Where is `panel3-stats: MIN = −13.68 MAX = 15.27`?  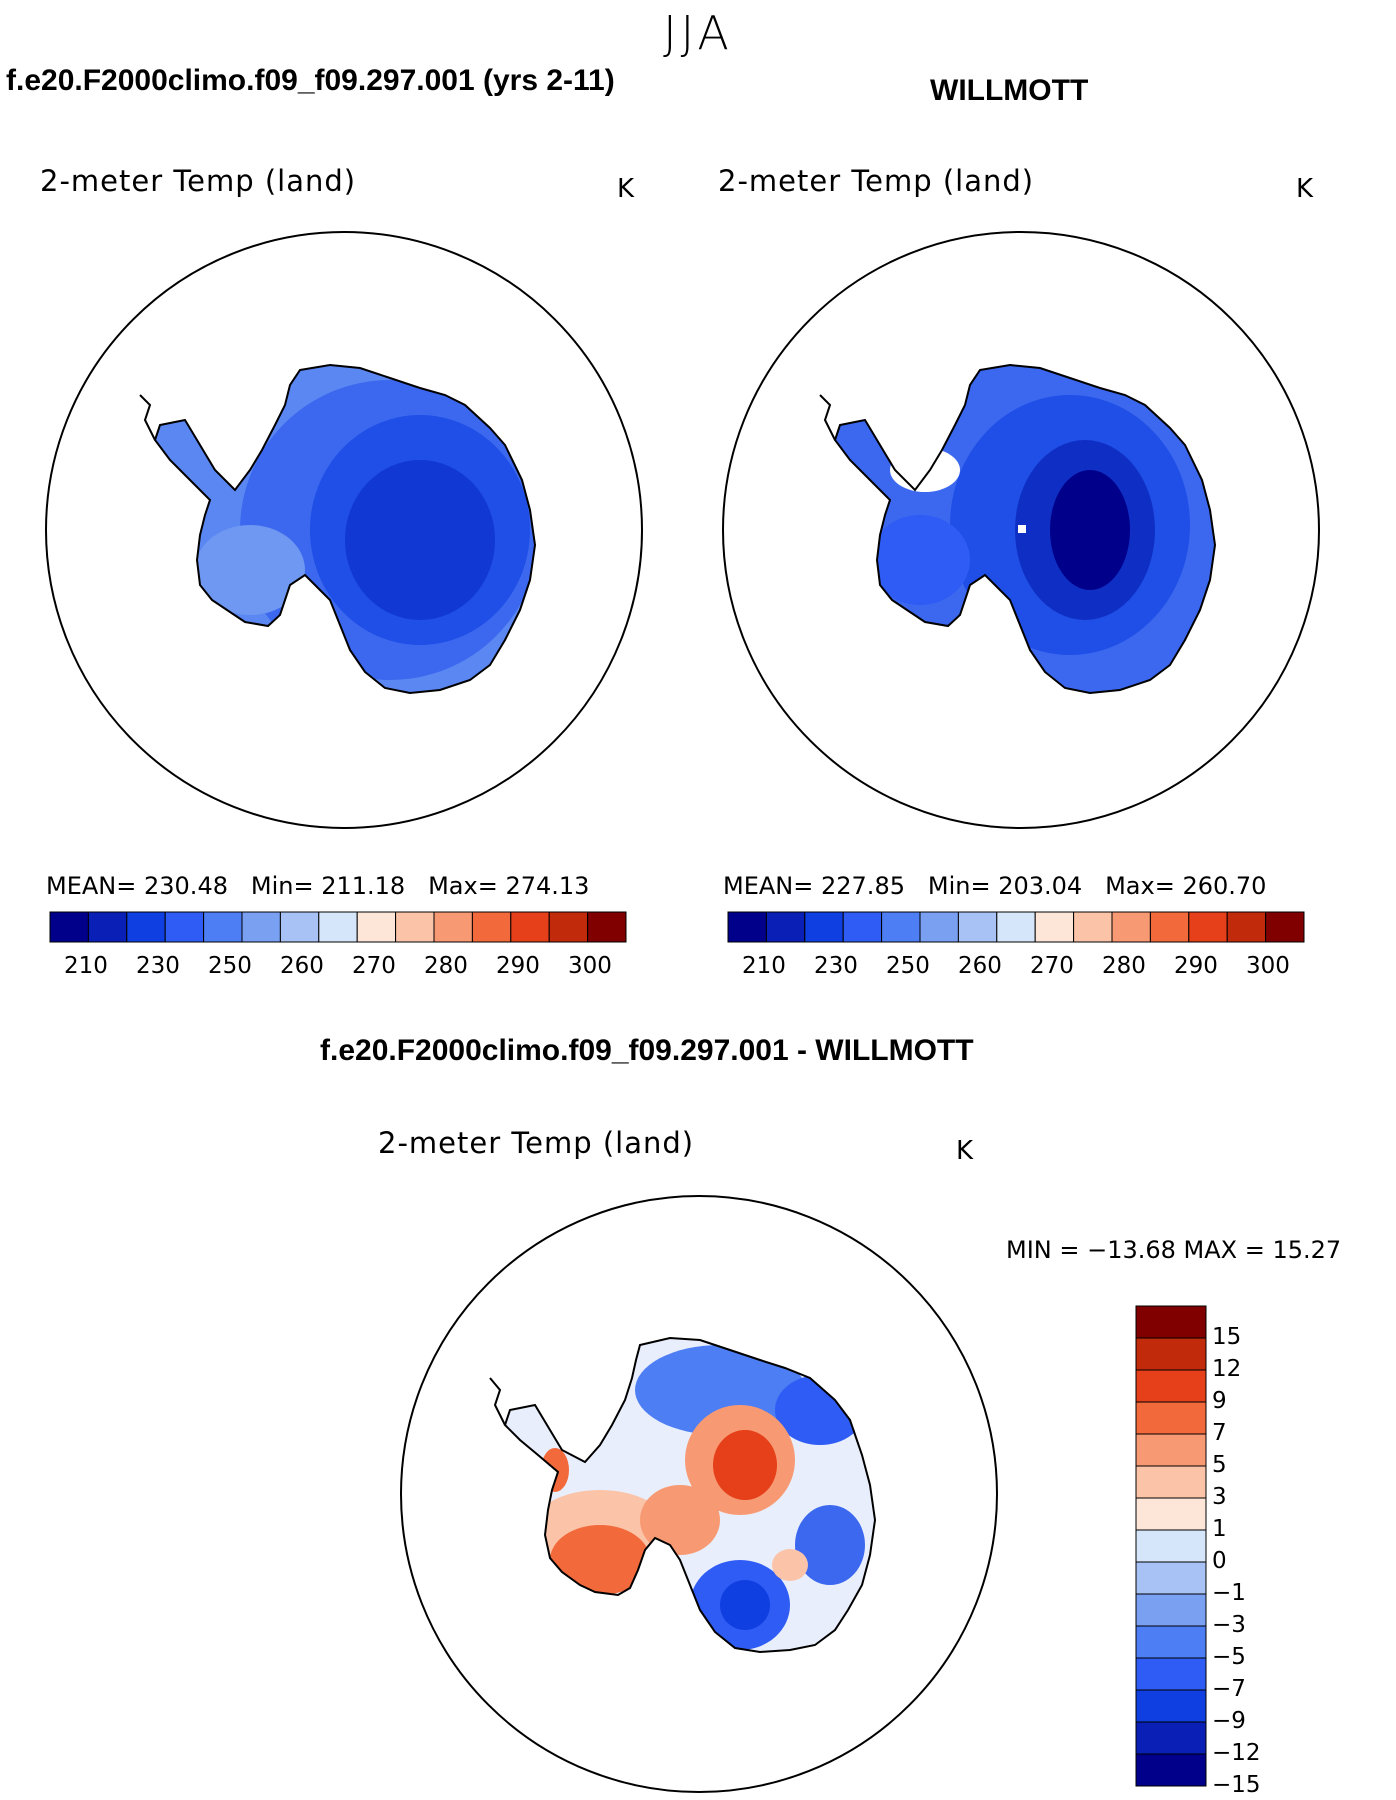
panel3-stats: MIN = −13.68 MAX = 15.27 is located at coordinates (1174, 1250).